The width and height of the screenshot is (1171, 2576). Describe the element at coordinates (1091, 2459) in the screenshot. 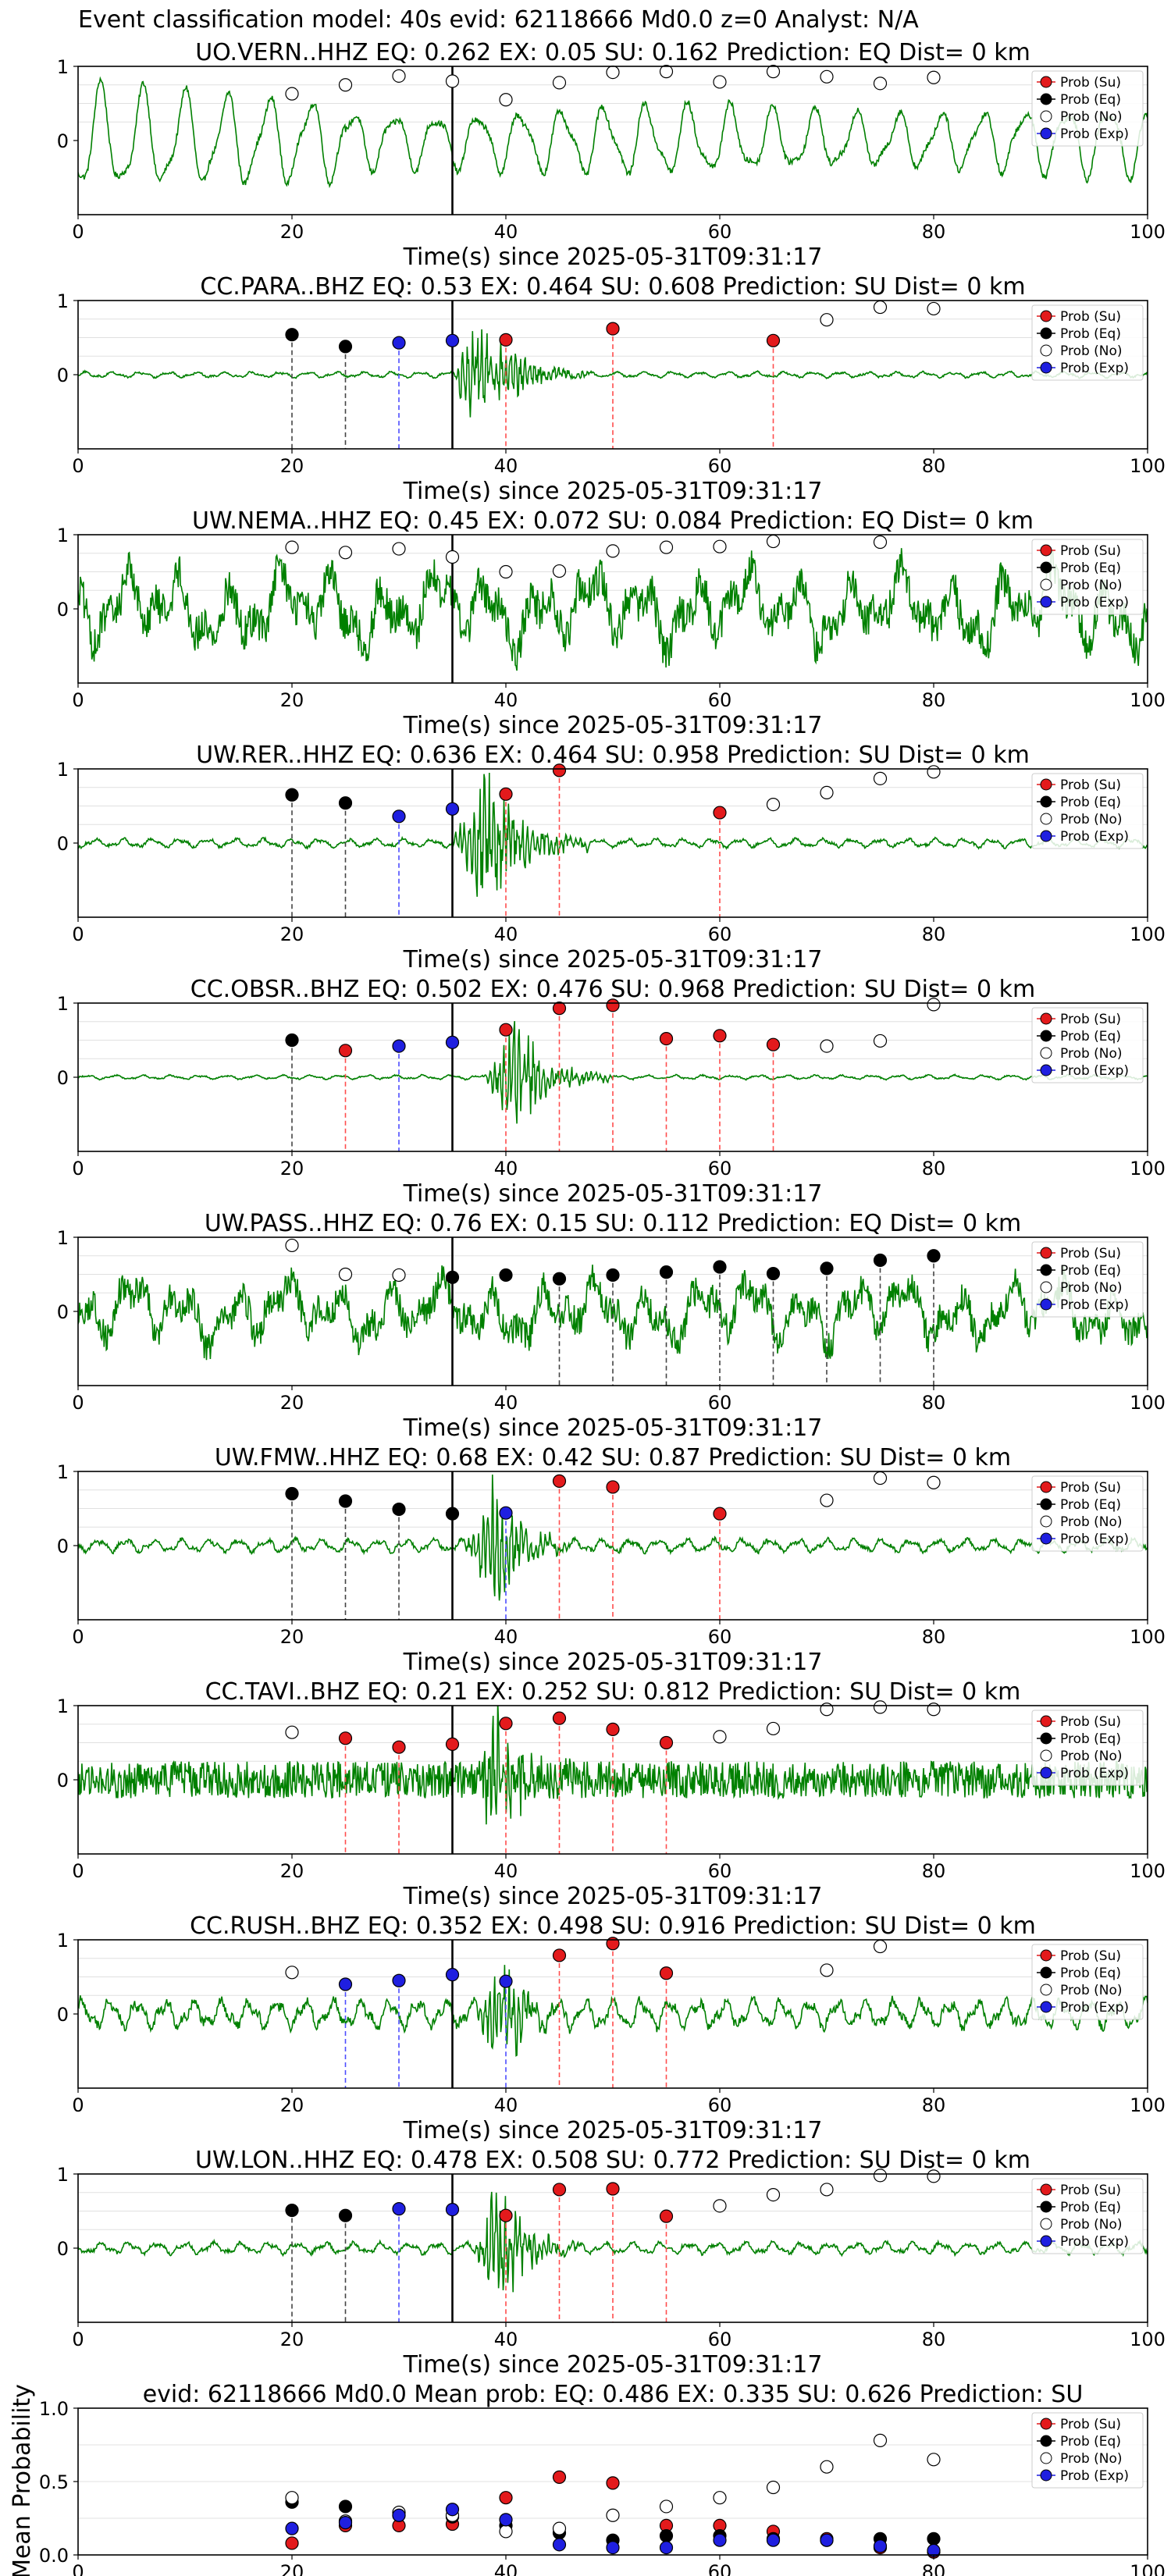

I see `legend-label-no: Prob (No)` at that location.